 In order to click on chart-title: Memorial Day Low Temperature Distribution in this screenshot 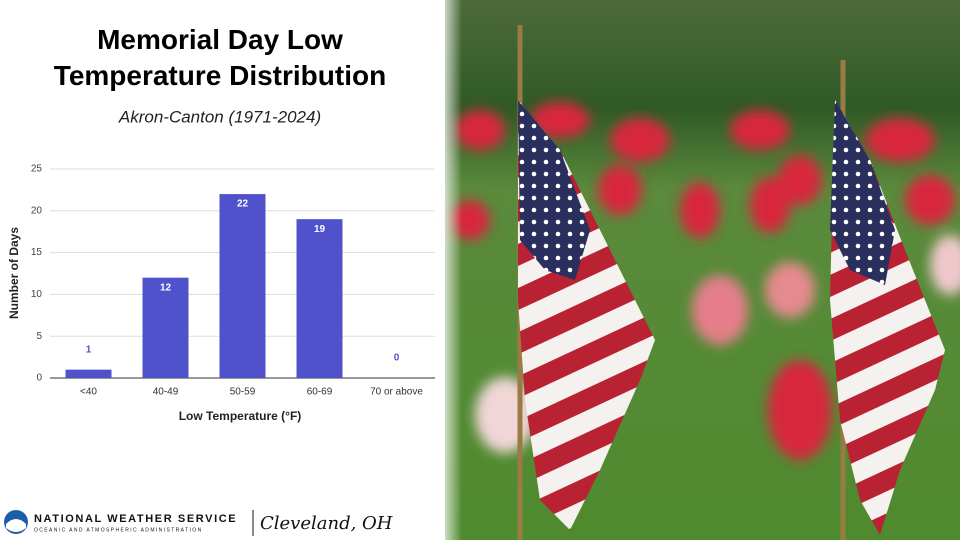, I will do `click(220, 57)`.